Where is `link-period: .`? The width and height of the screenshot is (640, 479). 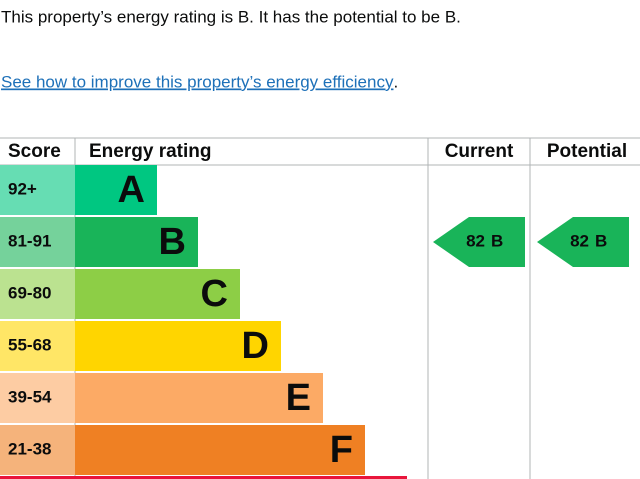 link-period: . is located at coordinates (395, 81).